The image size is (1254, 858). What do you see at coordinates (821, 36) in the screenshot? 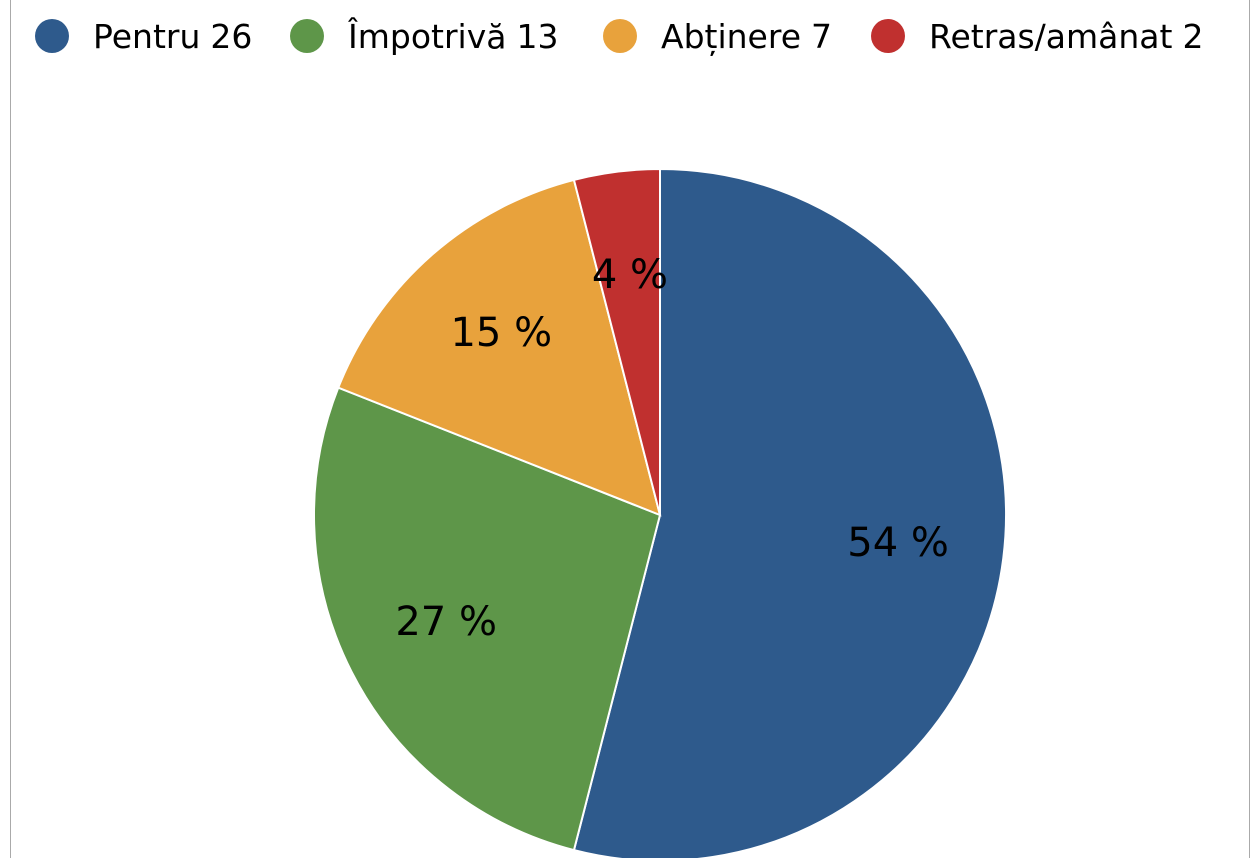
I see `legend-count: 7` at bounding box center [821, 36].